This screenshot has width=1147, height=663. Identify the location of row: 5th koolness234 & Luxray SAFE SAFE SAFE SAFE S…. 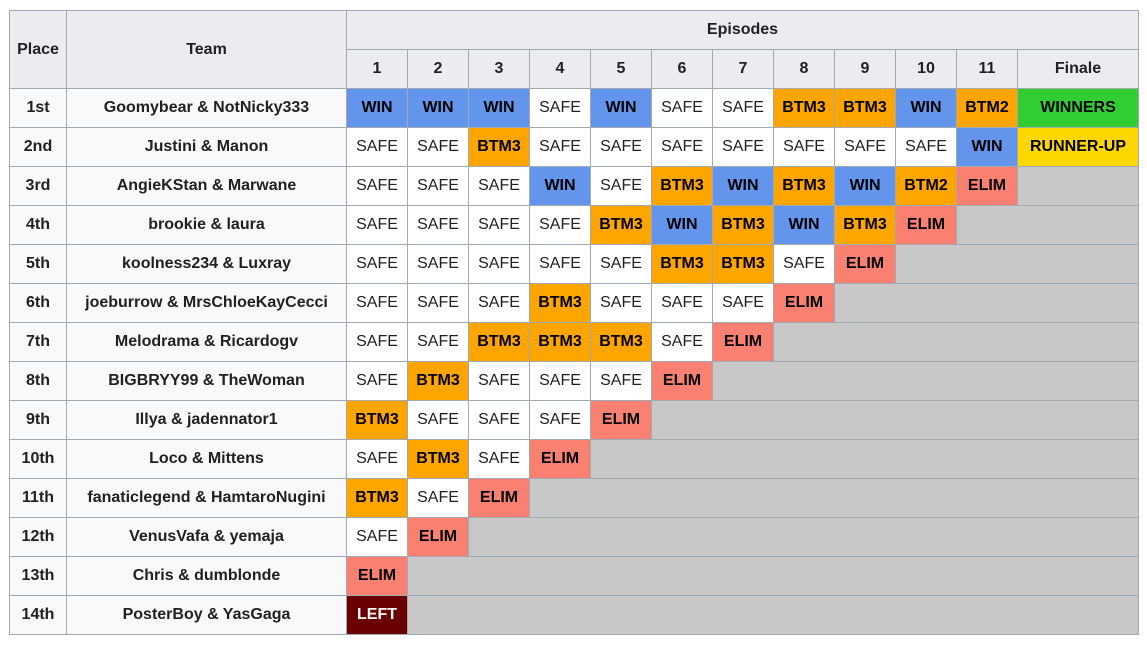
(574, 264).